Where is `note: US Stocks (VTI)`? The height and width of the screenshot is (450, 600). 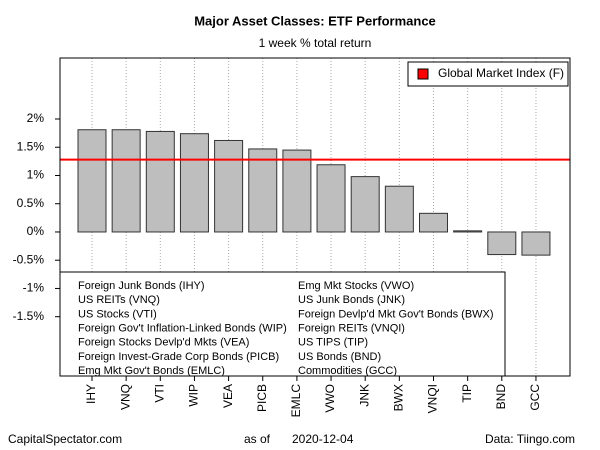
note: US Stocks (VTI) is located at coordinates (117, 314).